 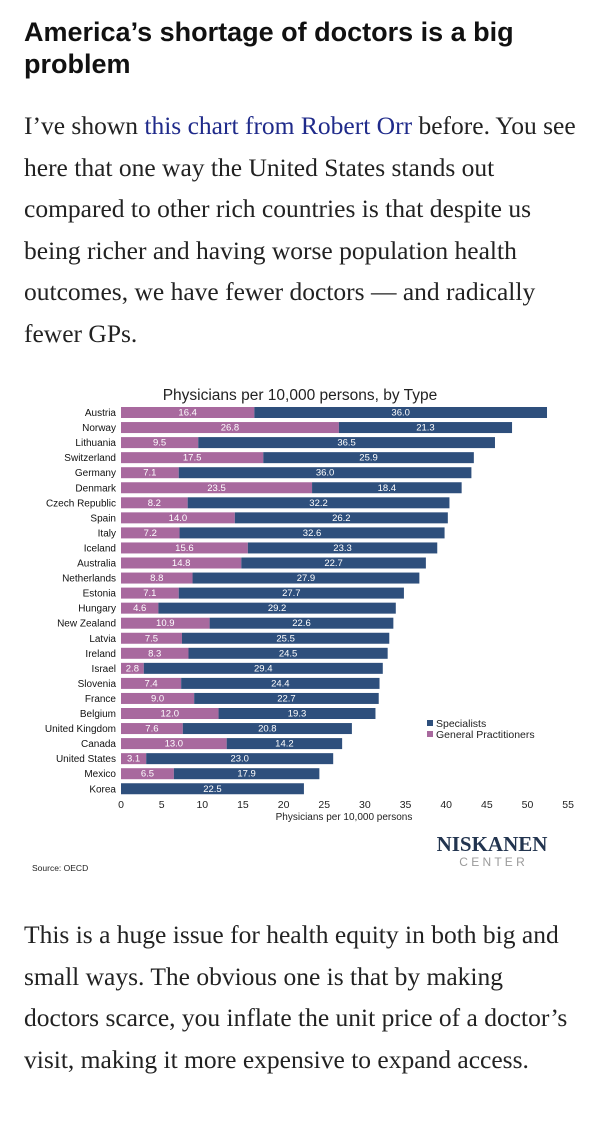 I want to click on category-label: Denmark, so click(x=96, y=488).